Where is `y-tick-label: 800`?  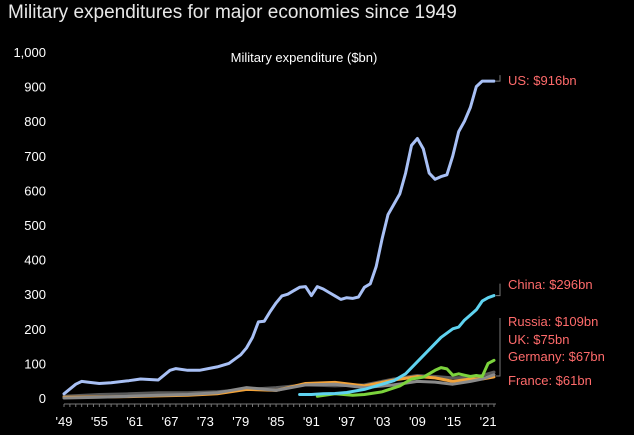 y-tick-label: 800 is located at coordinates (35, 121).